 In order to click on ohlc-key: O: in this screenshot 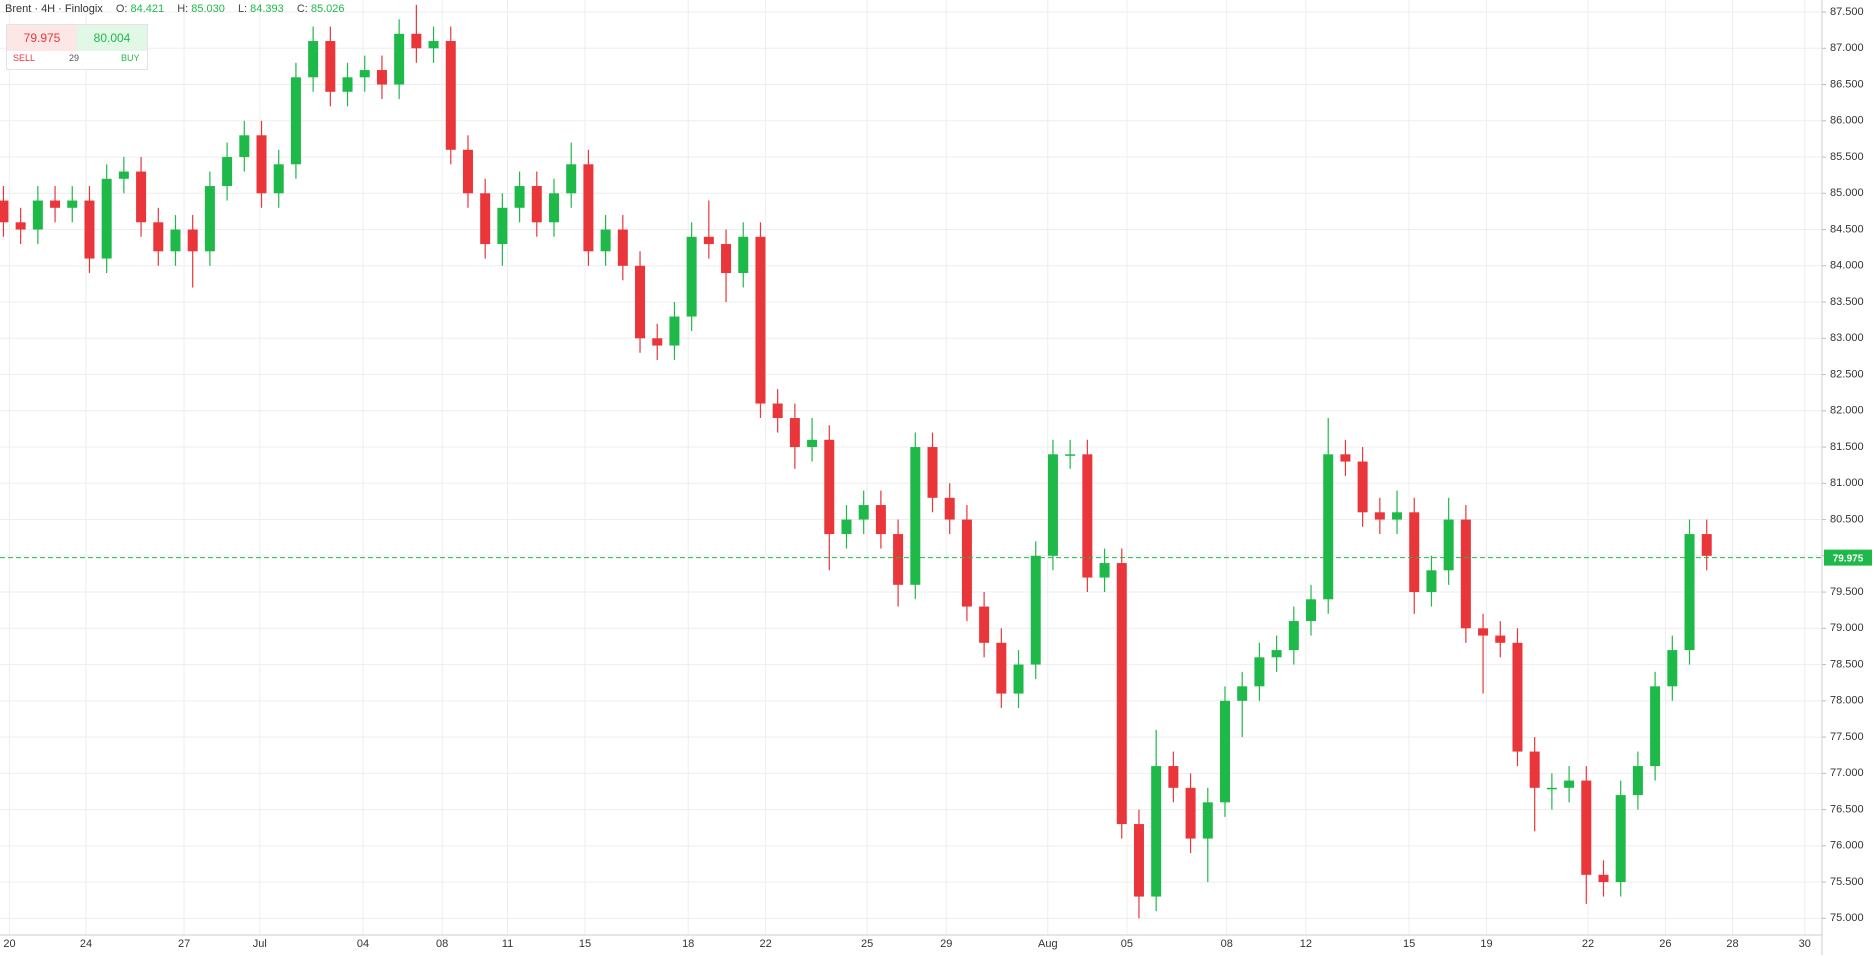, I will do `click(121, 9)`.